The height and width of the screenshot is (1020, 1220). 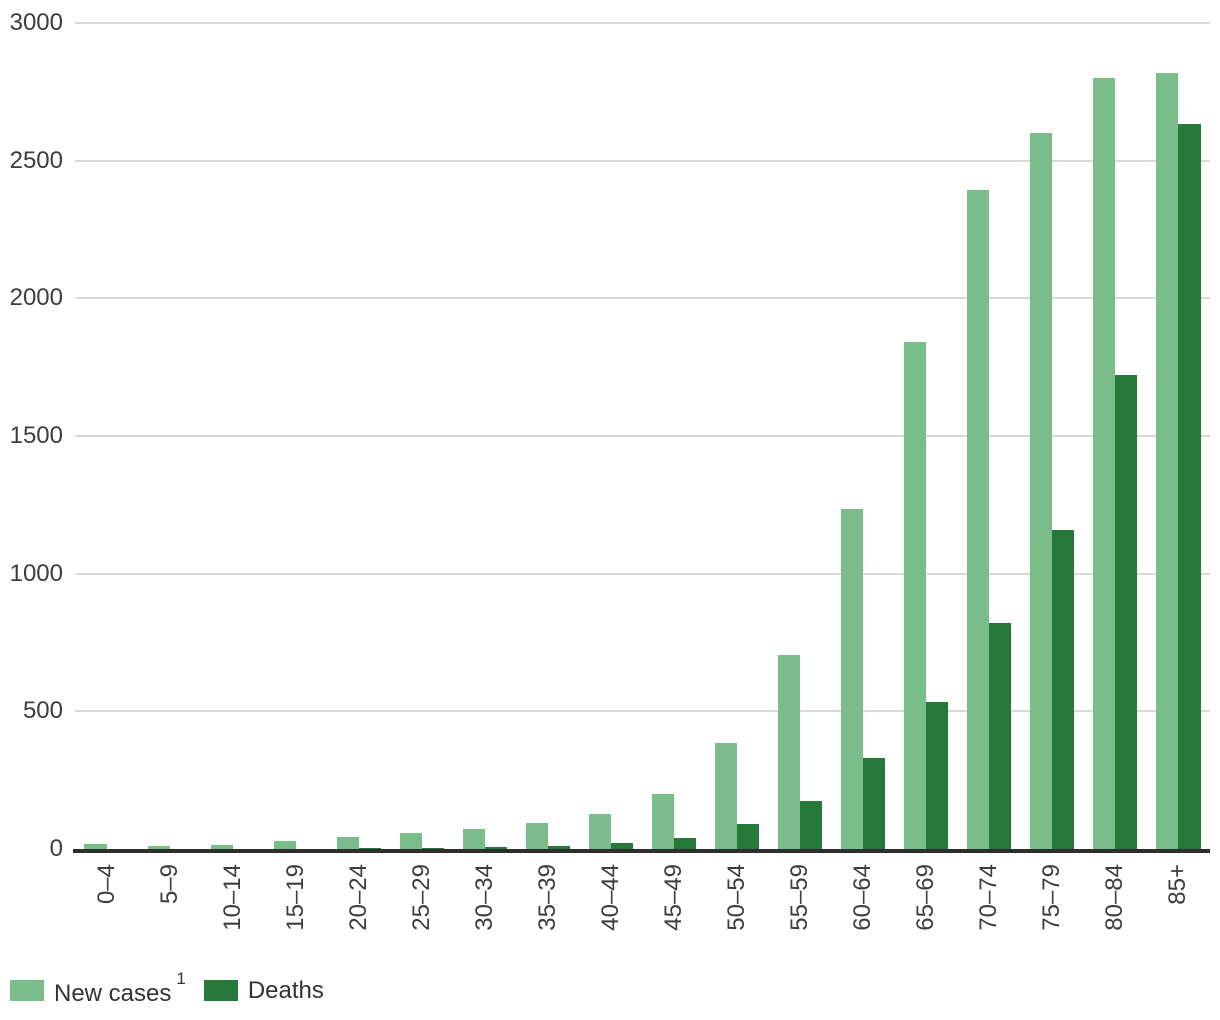 What do you see at coordinates (120, 988) in the screenshot?
I see `legend-label-new-cases: New cases1` at bounding box center [120, 988].